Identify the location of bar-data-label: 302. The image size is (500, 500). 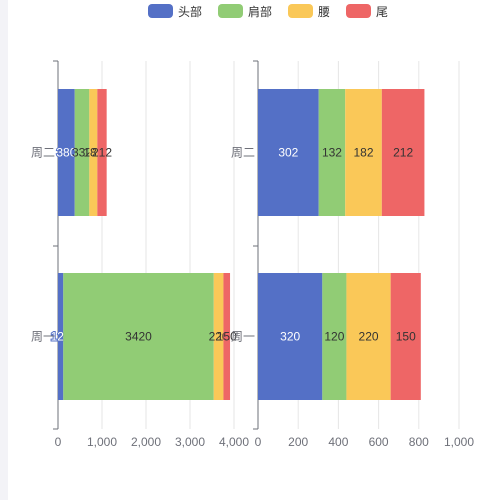
(288, 153).